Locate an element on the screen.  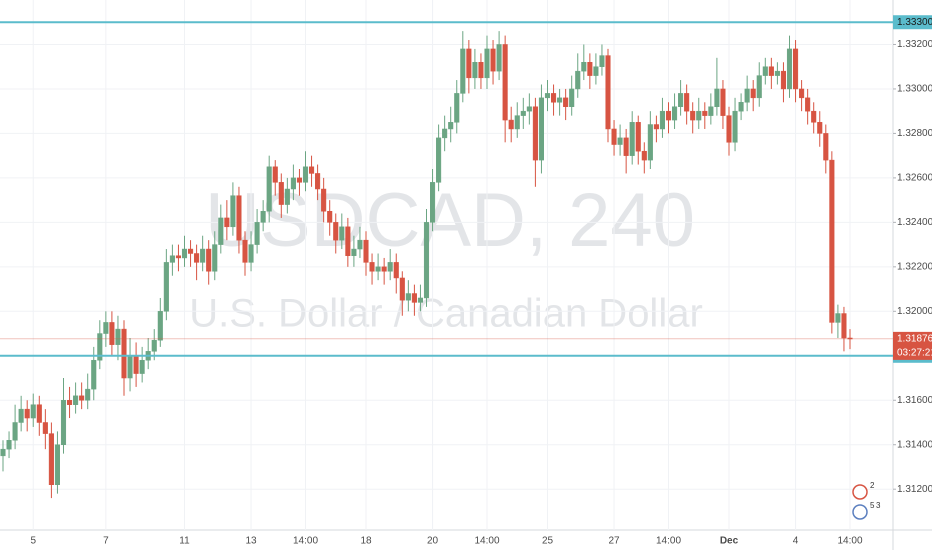
description-watermark: U.S. Dollar / Canadian Dollar is located at coordinates (446, 314).